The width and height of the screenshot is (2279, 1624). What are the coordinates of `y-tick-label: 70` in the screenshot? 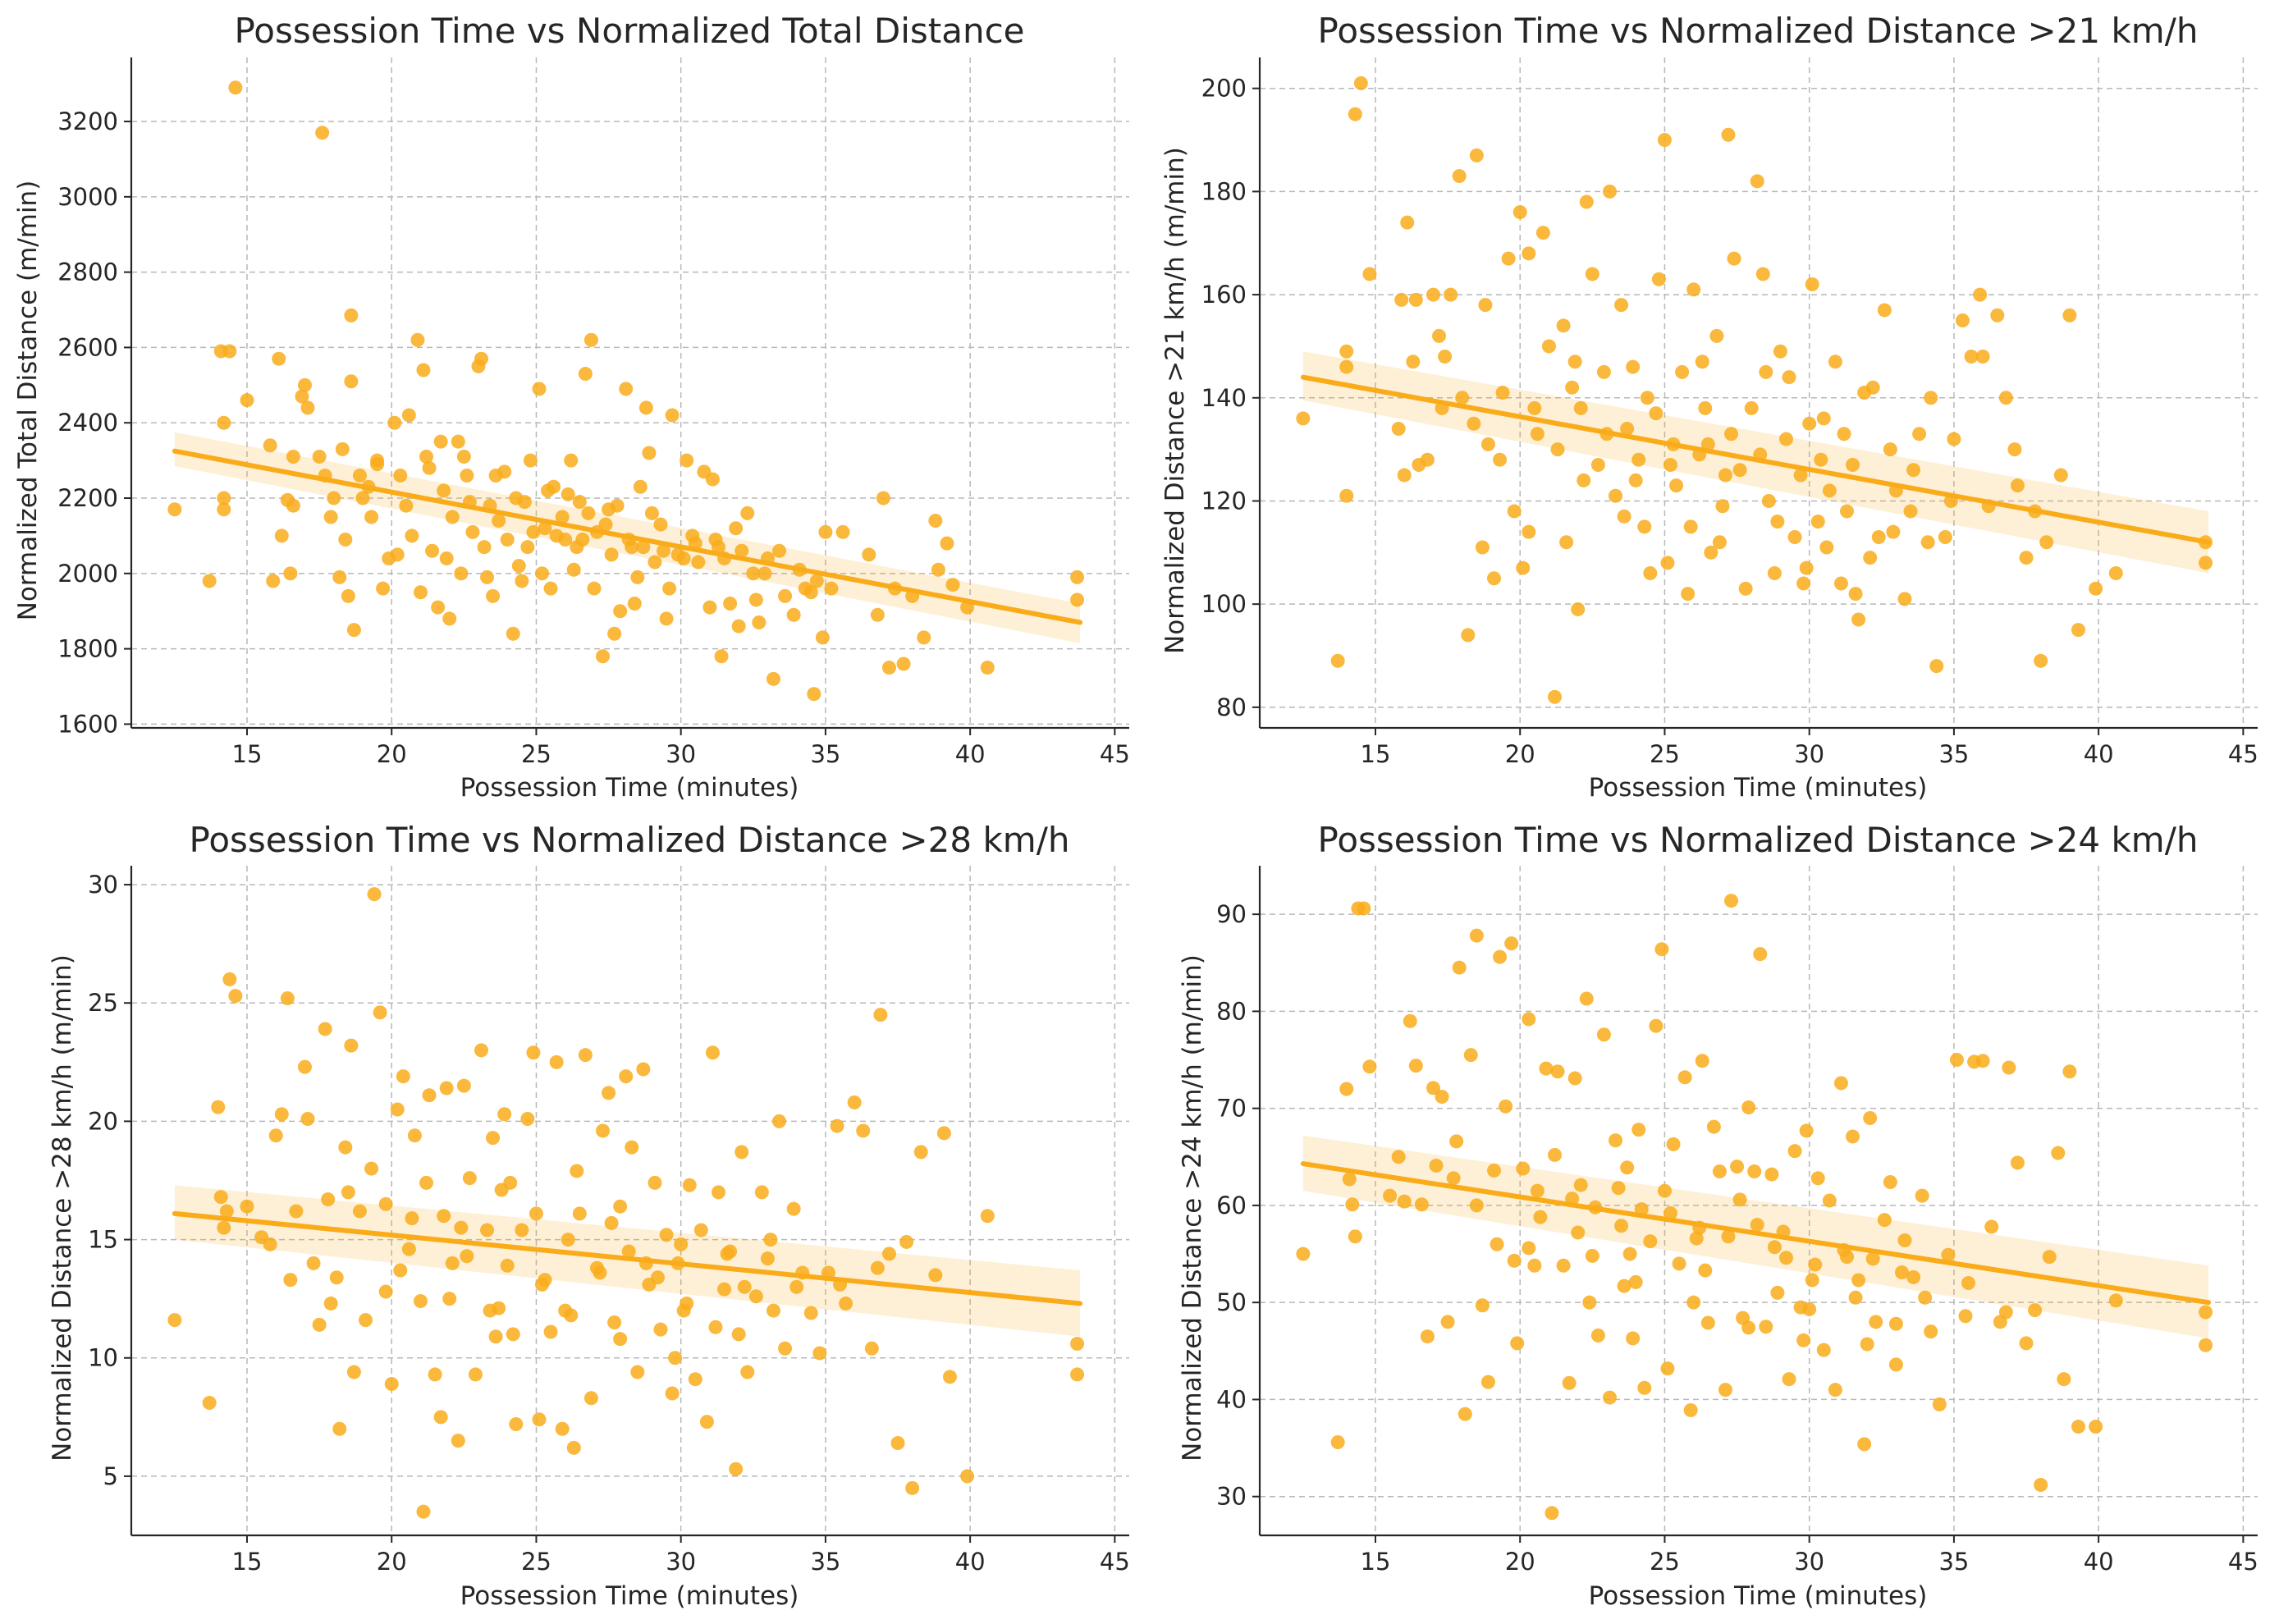 It's located at (1231, 1109).